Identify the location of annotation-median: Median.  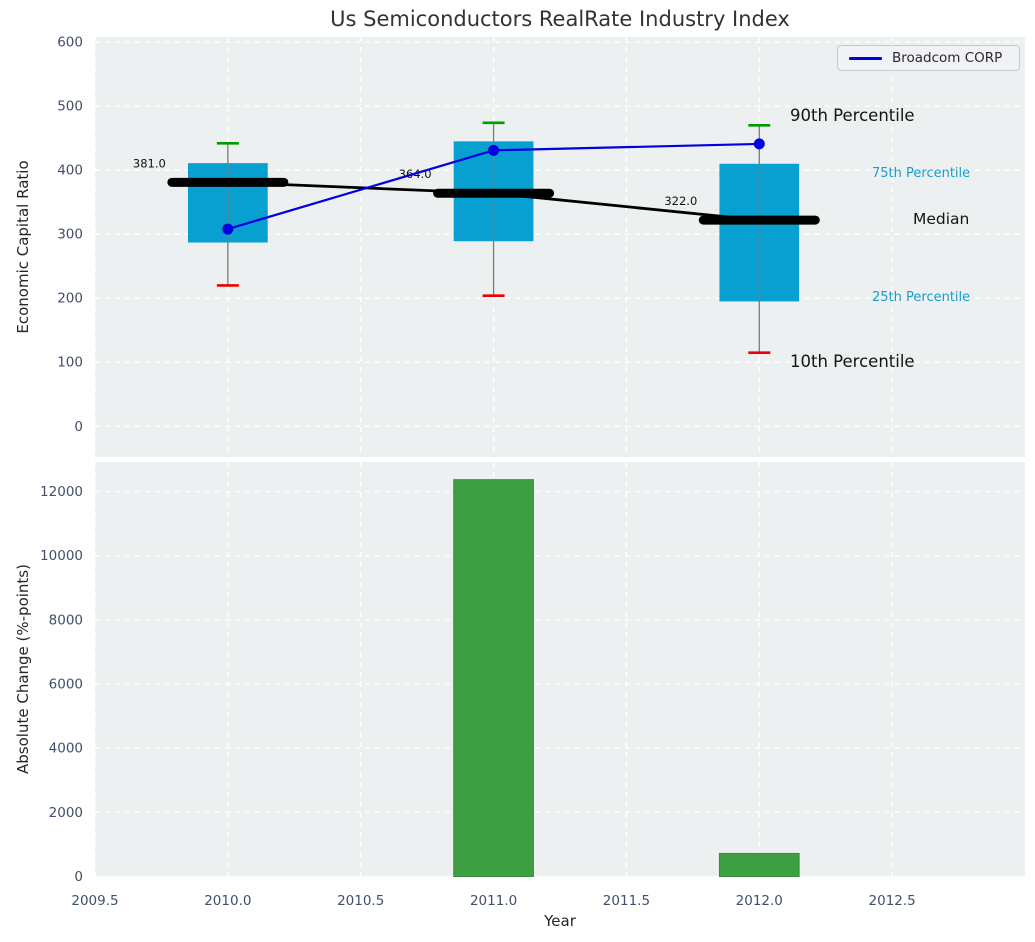
(941, 219).